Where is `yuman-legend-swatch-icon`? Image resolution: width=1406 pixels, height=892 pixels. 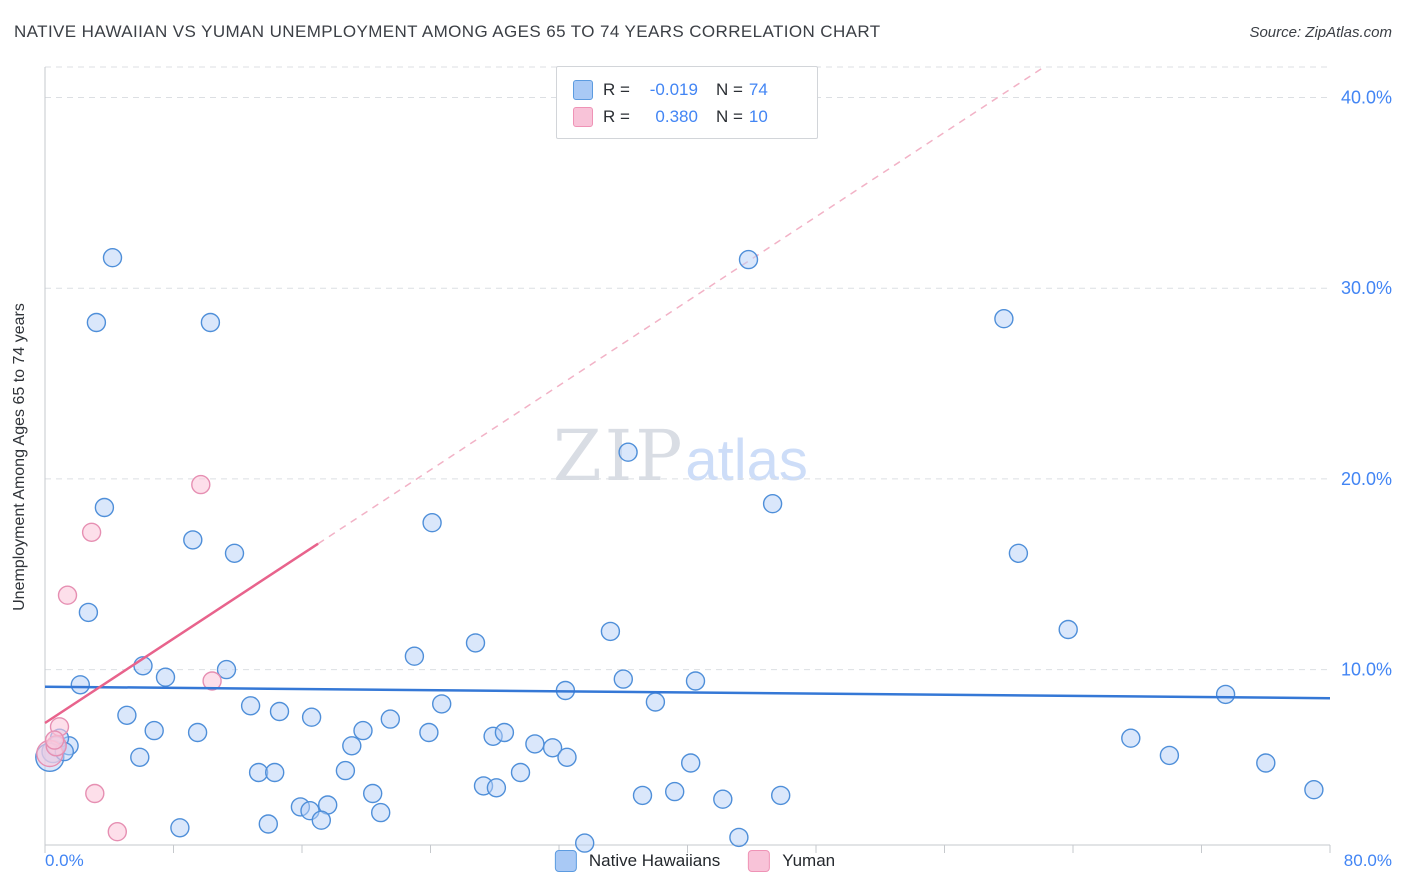 yuman-legend-swatch-icon is located at coordinates (759, 861).